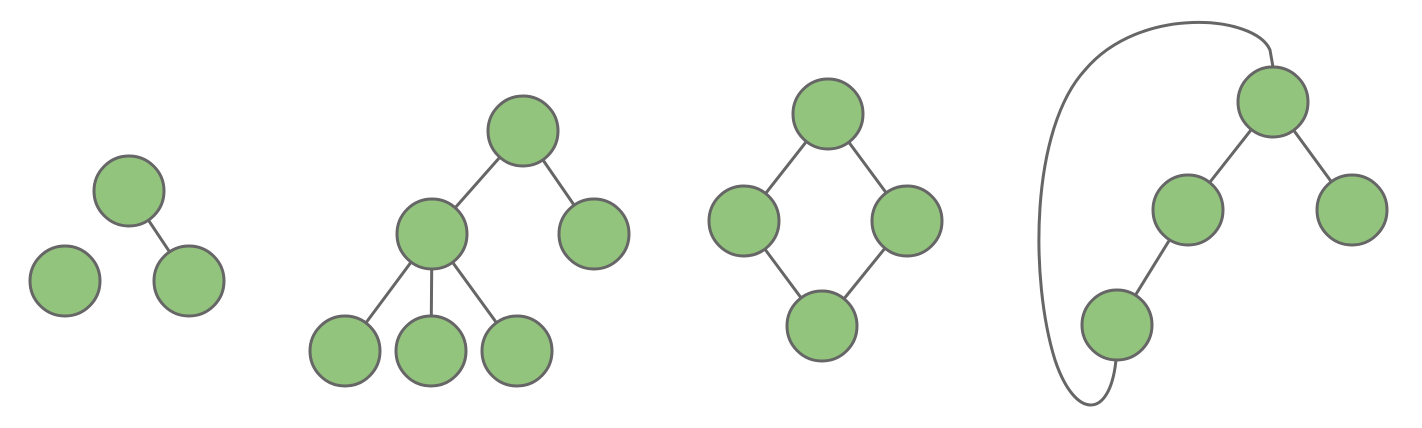 This screenshot has width=1422, height=428. I want to click on graph-2-node-b, so click(594, 234).